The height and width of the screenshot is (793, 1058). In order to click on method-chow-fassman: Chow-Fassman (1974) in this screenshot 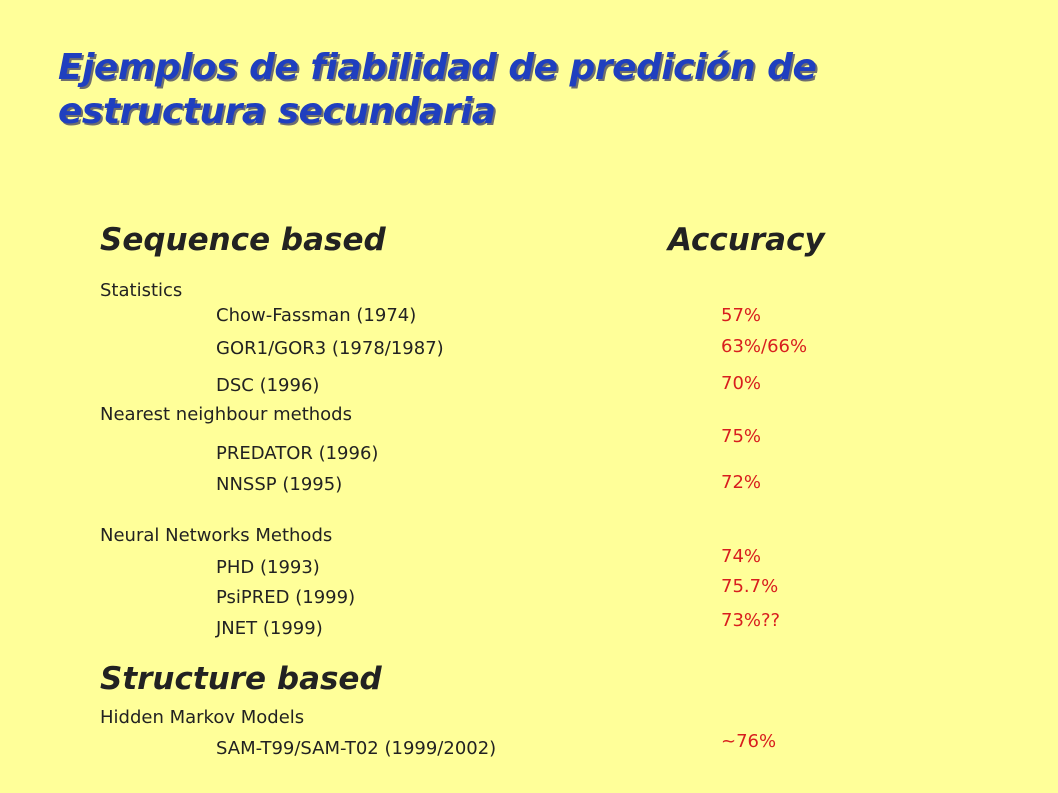, I will do `click(316, 315)`.